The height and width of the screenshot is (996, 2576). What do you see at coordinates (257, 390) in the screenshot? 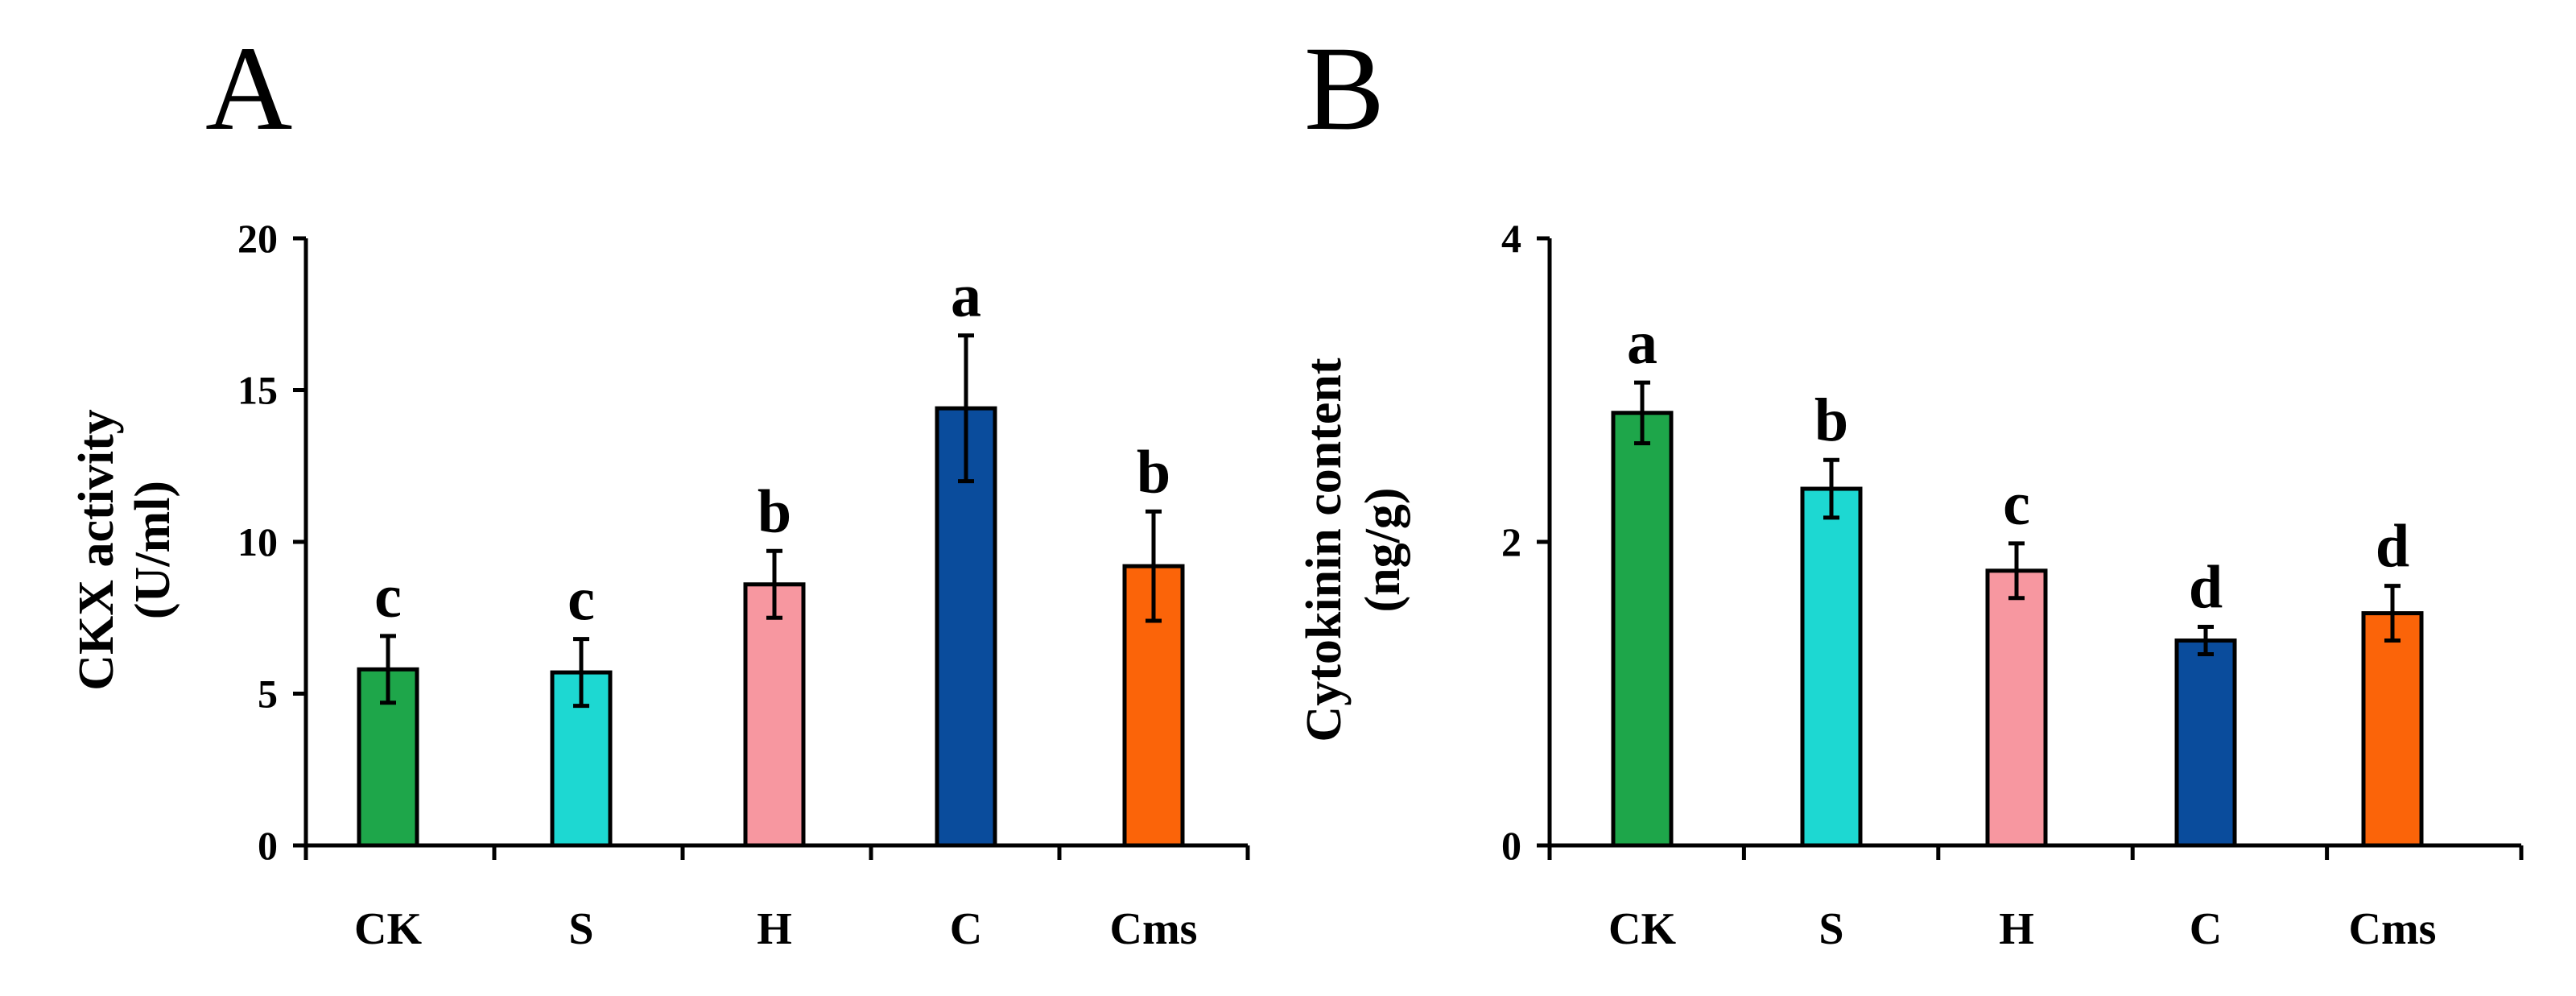
I see `y-tick-label: 15` at bounding box center [257, 390].